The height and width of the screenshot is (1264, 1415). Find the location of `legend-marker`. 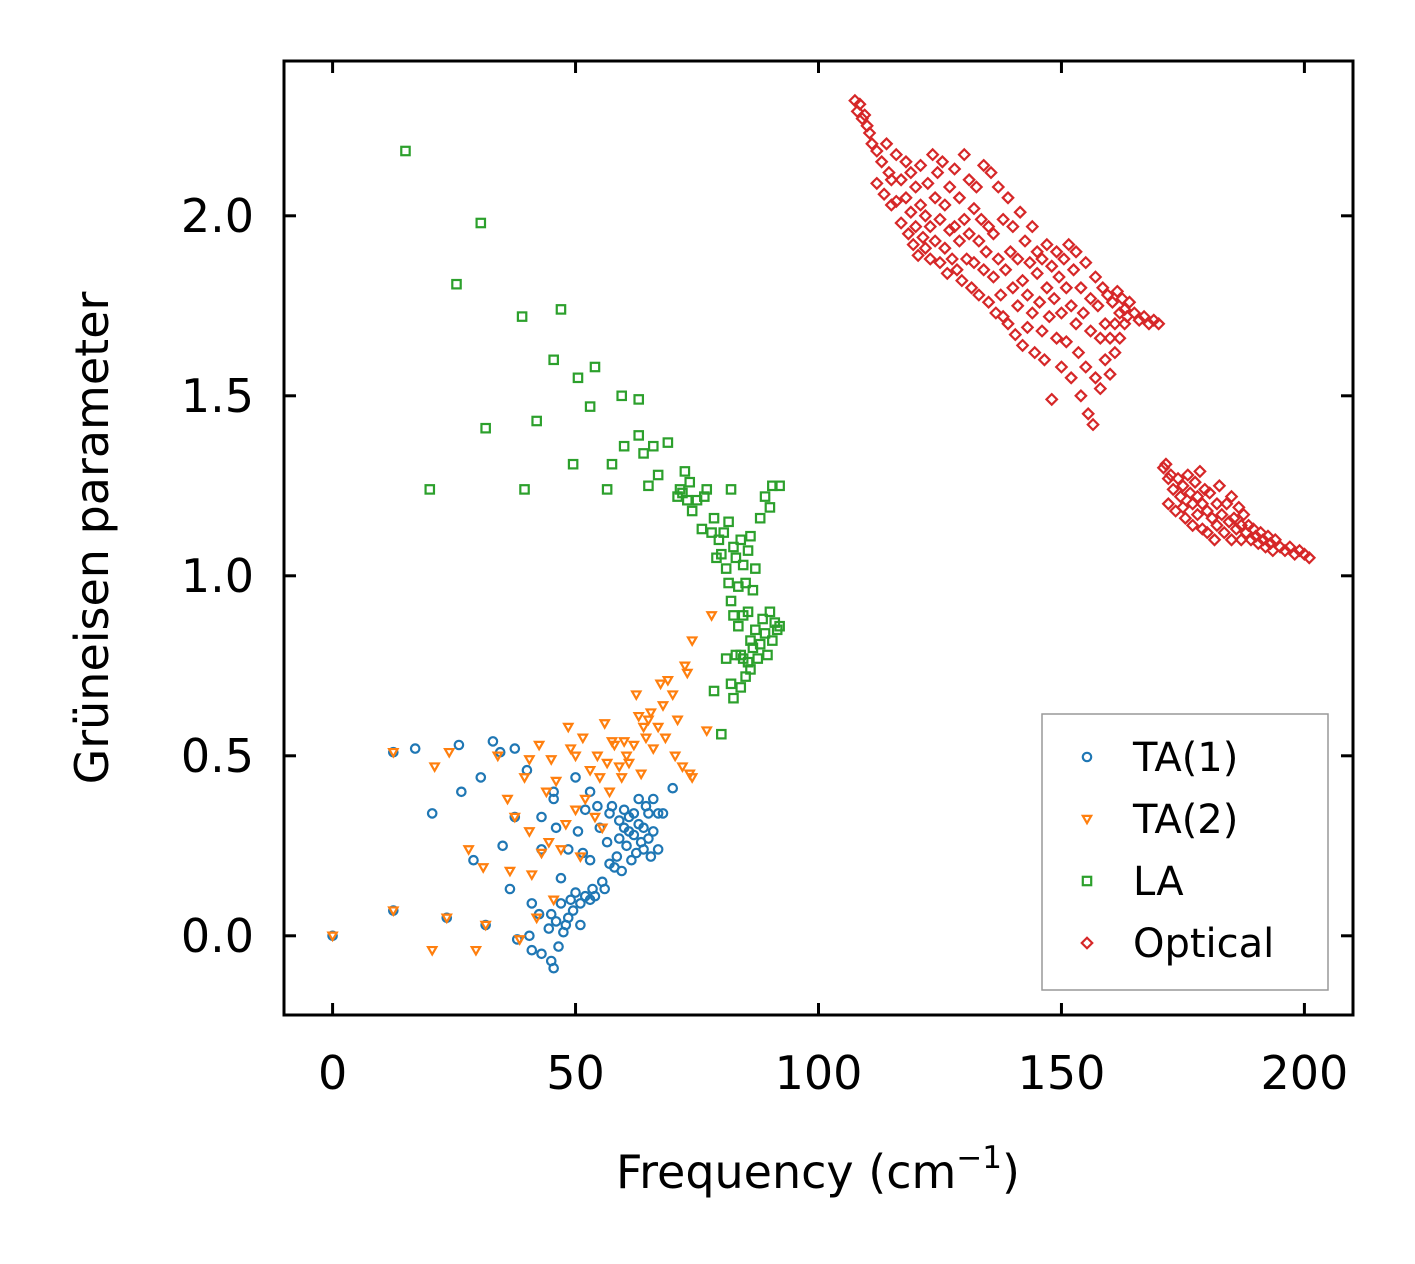

legend-marker is located at coordinates (1087, 881).